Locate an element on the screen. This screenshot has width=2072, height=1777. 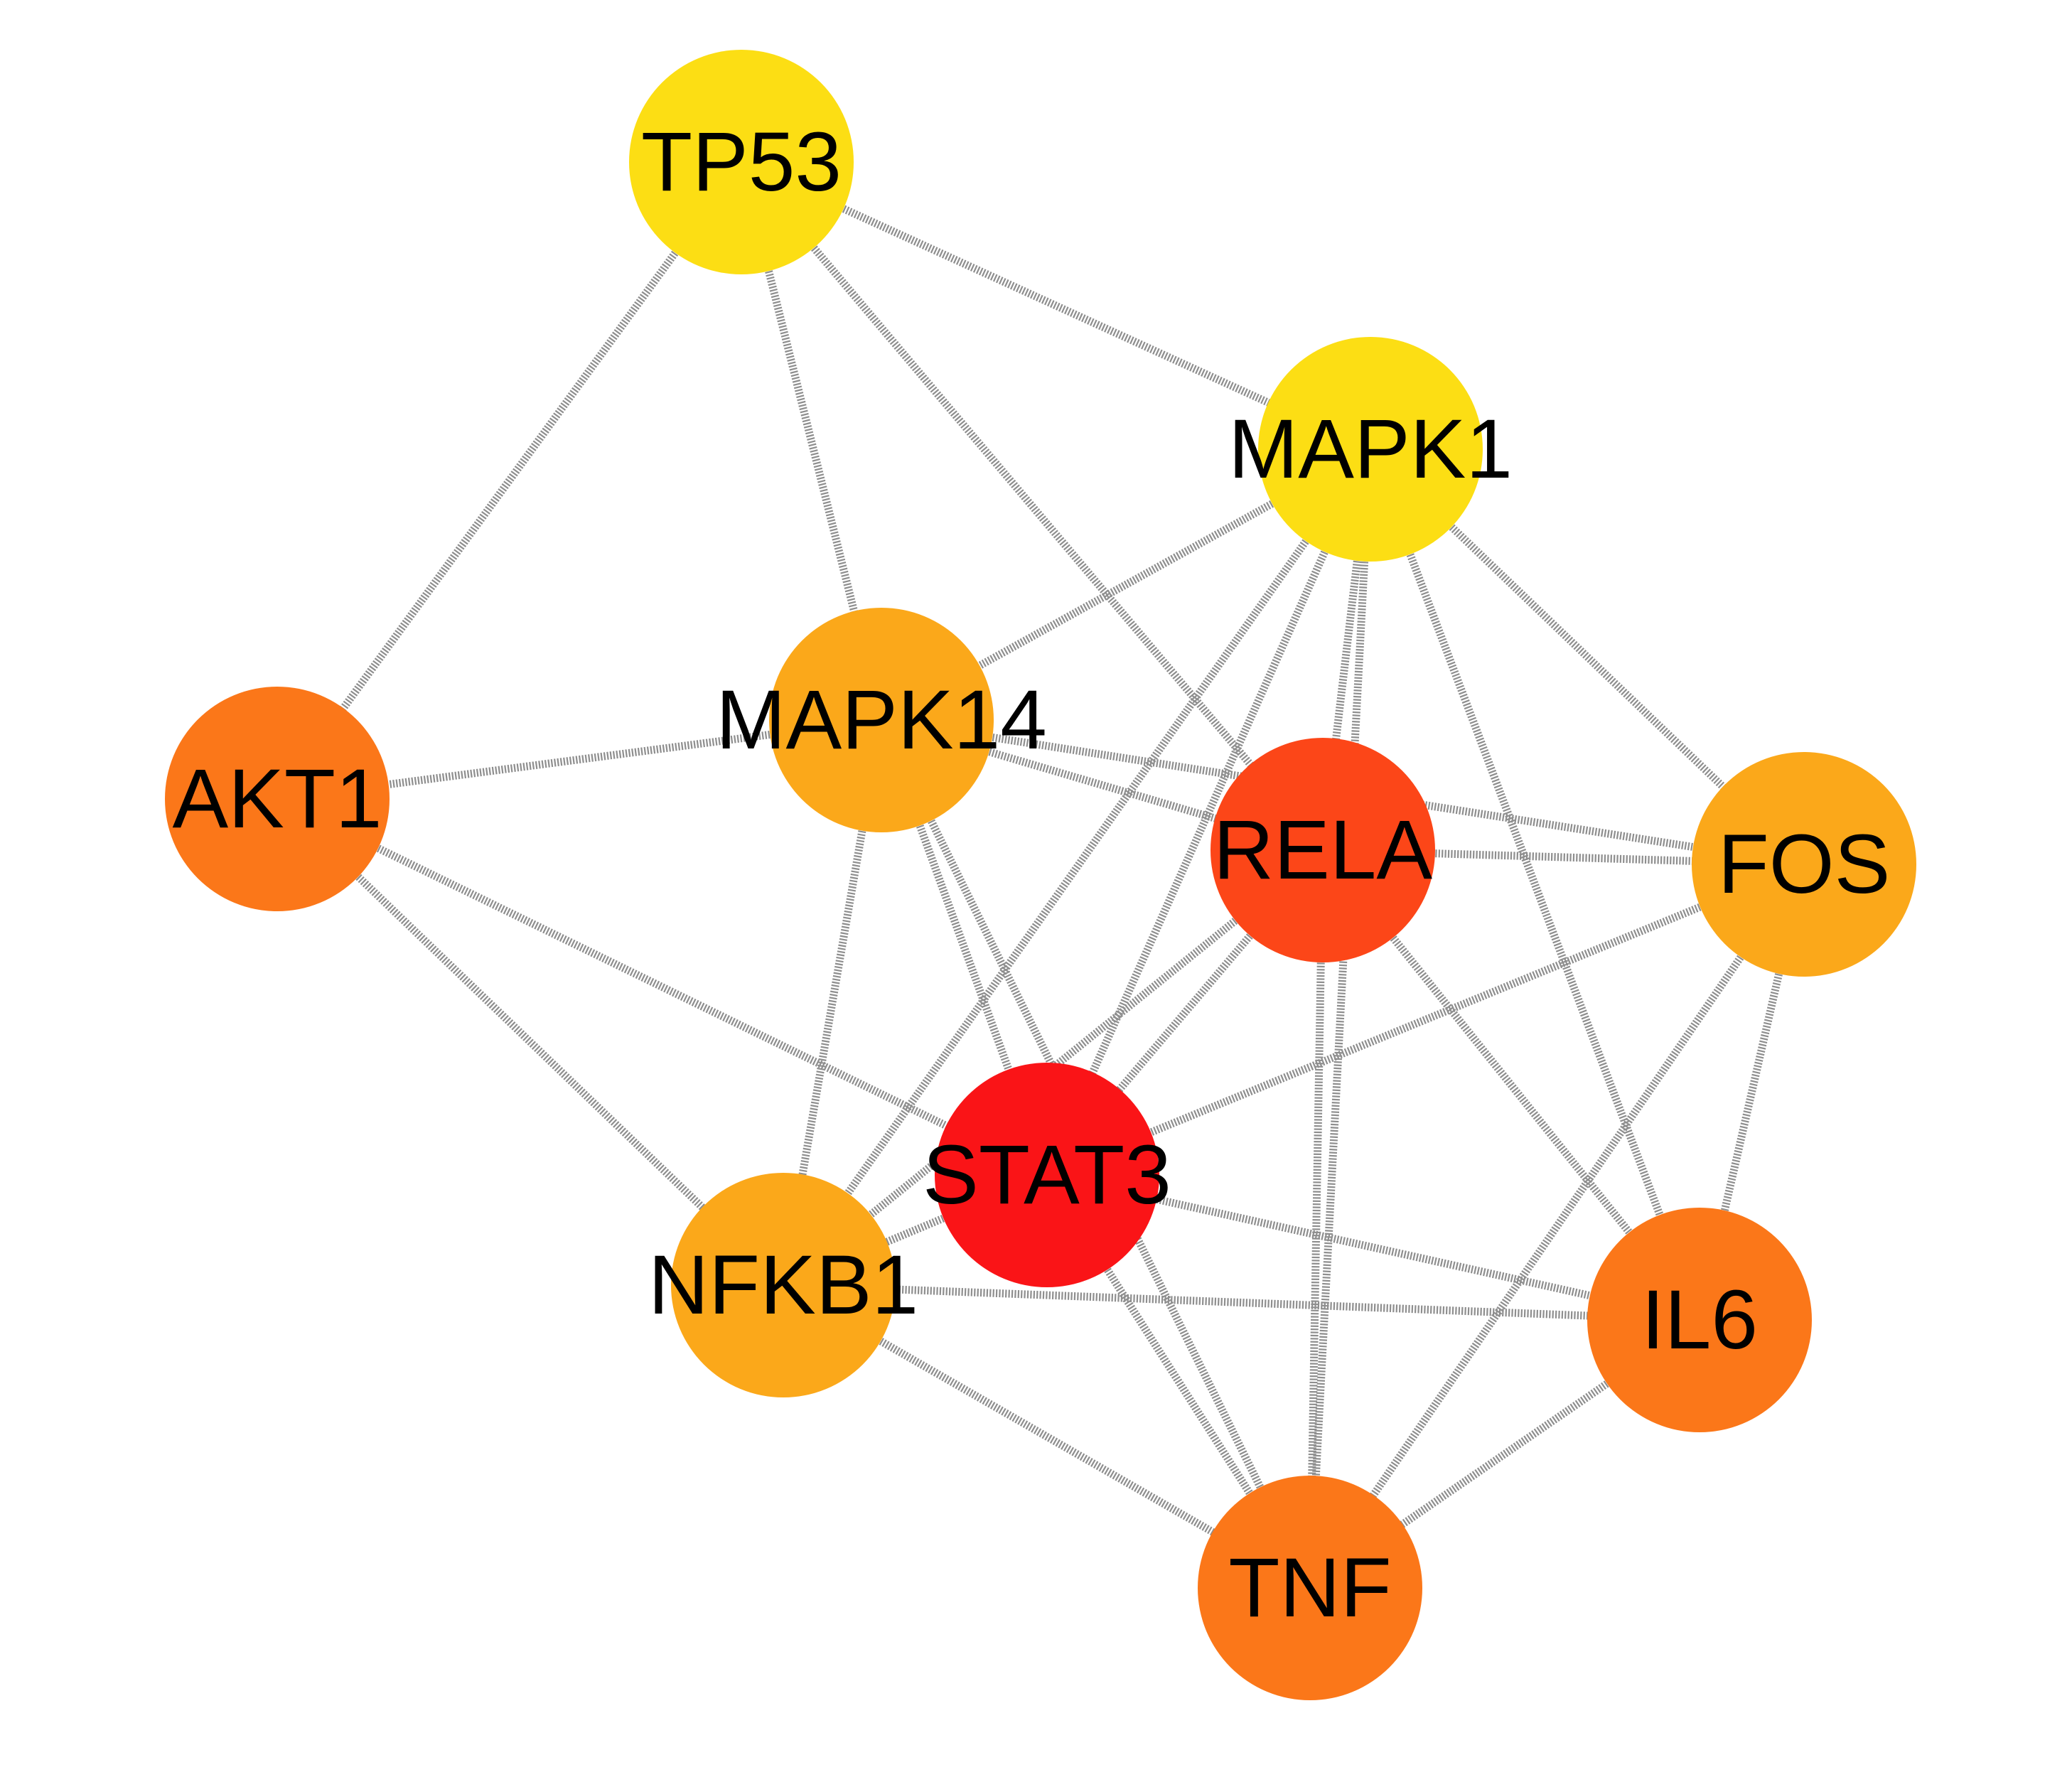
node-fos: FOS is located at coordinates (1804, 865).